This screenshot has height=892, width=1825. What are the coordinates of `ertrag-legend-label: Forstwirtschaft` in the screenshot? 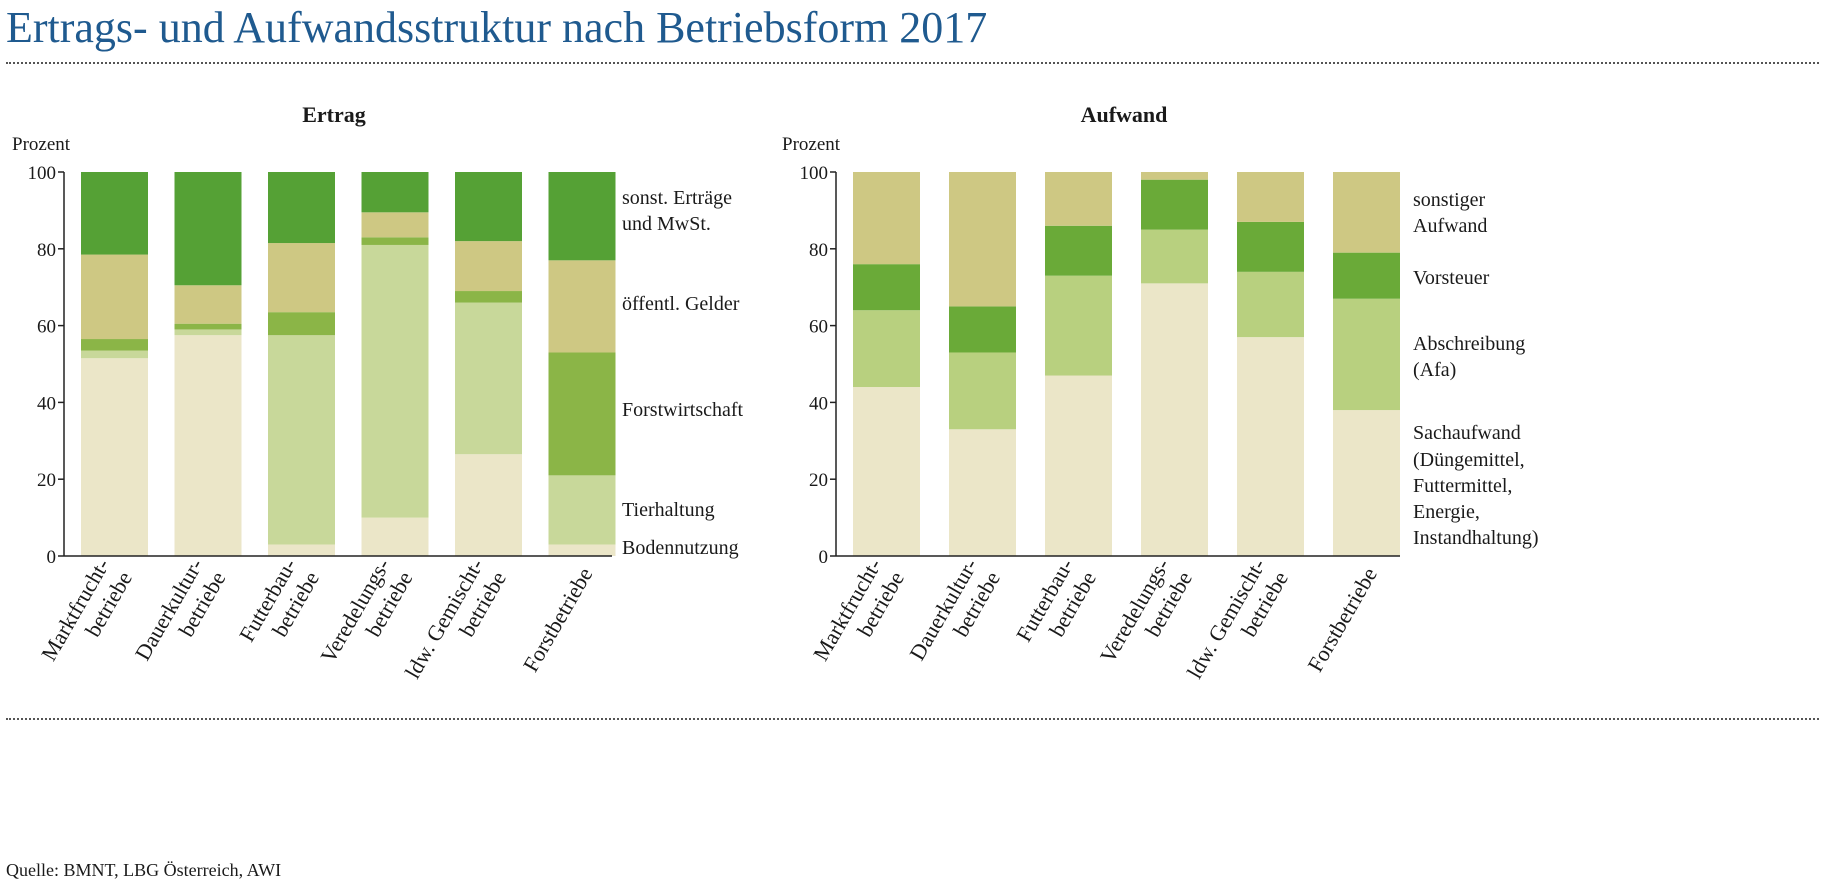 It's located at (683, 410).